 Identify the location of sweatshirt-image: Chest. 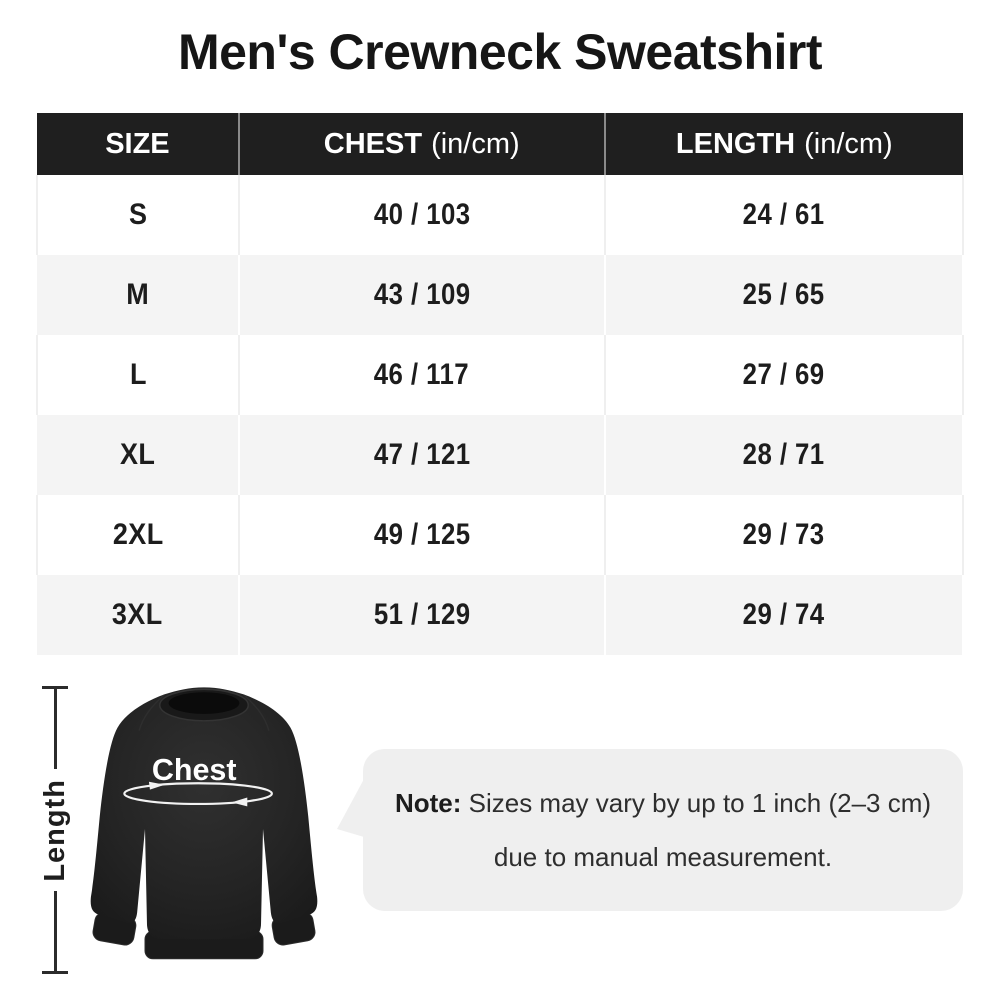
(204, 823).